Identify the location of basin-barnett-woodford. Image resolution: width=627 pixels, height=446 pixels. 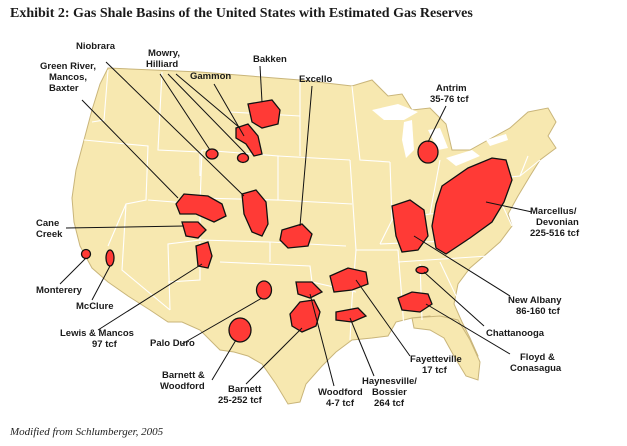
(240, 330).